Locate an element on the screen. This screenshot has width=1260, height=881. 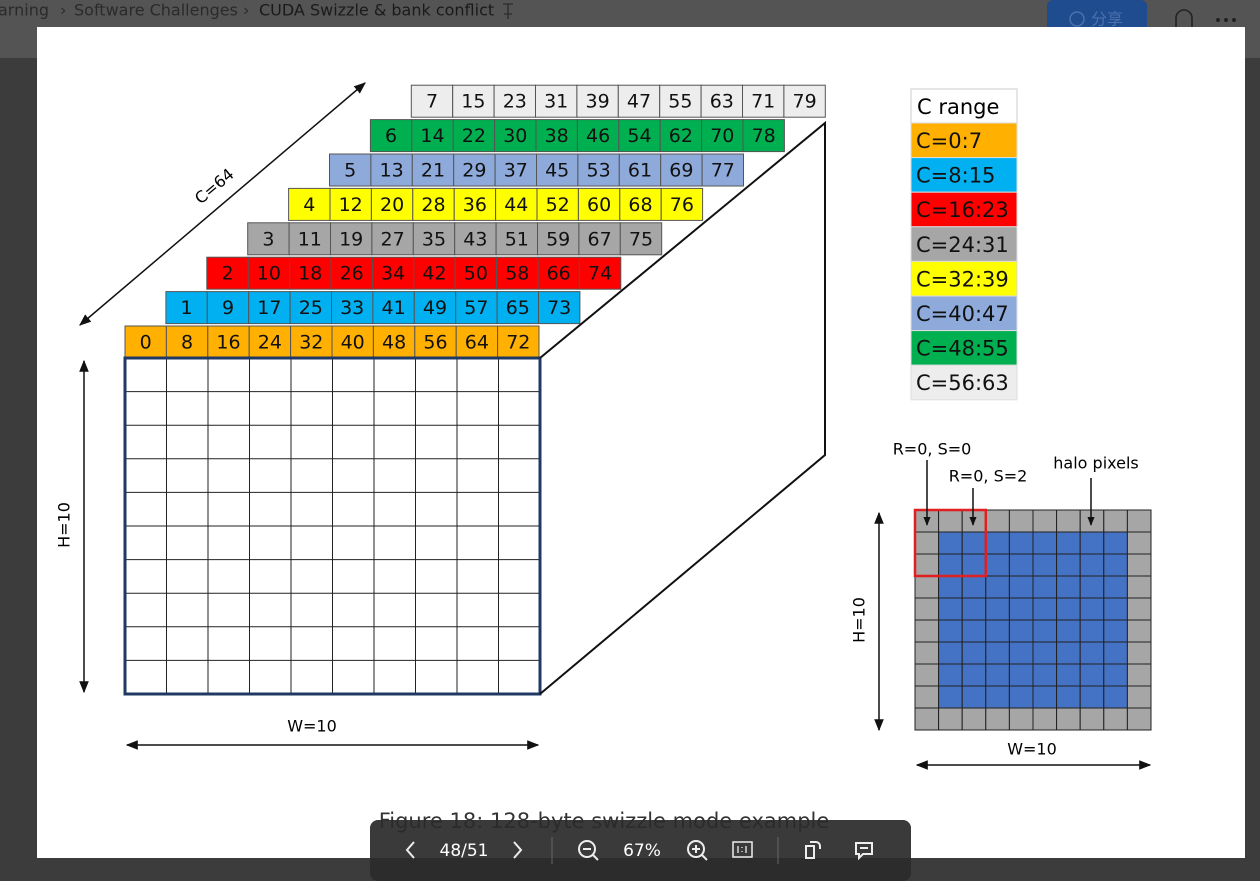
rotate-button is located at coordinates (813, 850).